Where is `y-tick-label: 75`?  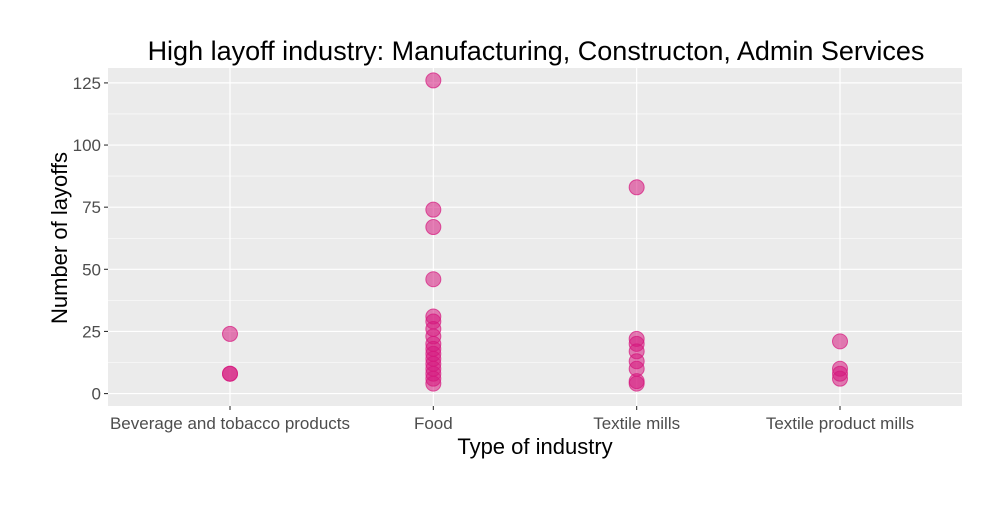
y-tick-label: 75 is located at coordinates (91, 207).